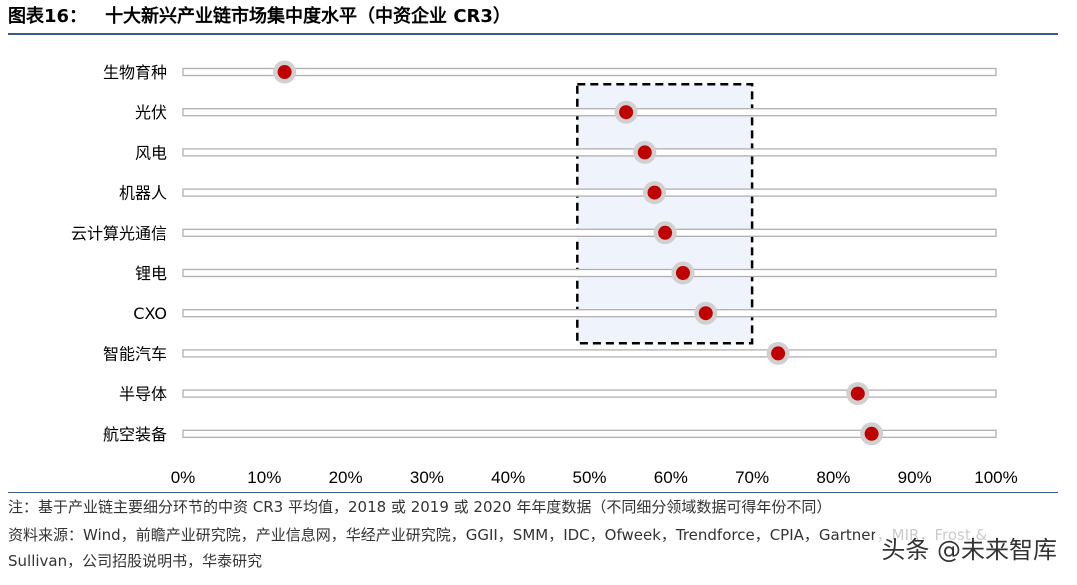  What do you see at coordinates (346, 477) in the screenshot?
I see `x-tick-label: 20%` at bounding box center [346, 477].